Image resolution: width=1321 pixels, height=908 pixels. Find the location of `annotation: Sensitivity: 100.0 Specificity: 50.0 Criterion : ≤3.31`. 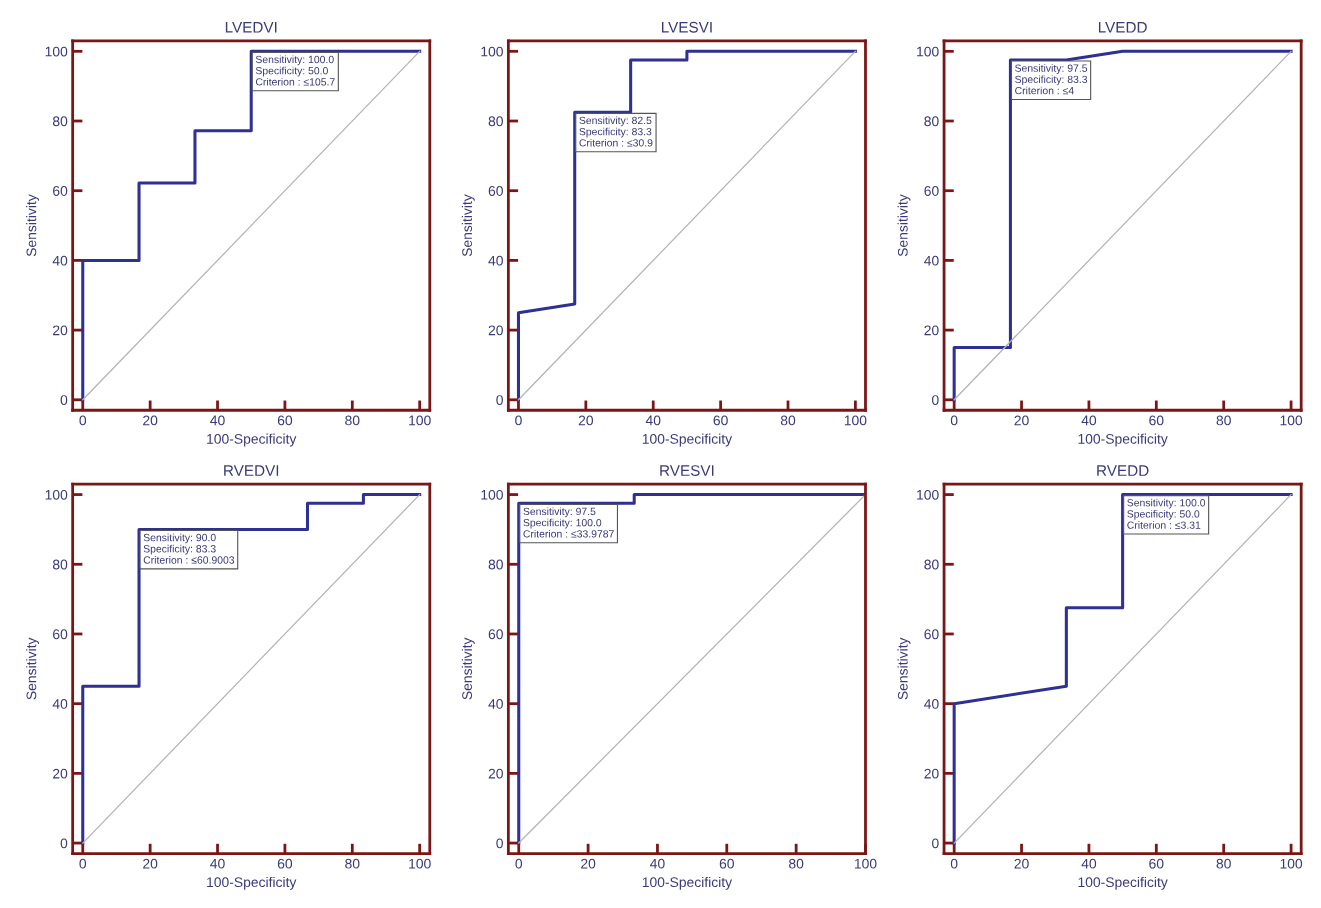

annotation: Sensitivity: 100.0 Specificity: 50.0 Criterion : ≤3.31 is located at coordinates (1166, 513).